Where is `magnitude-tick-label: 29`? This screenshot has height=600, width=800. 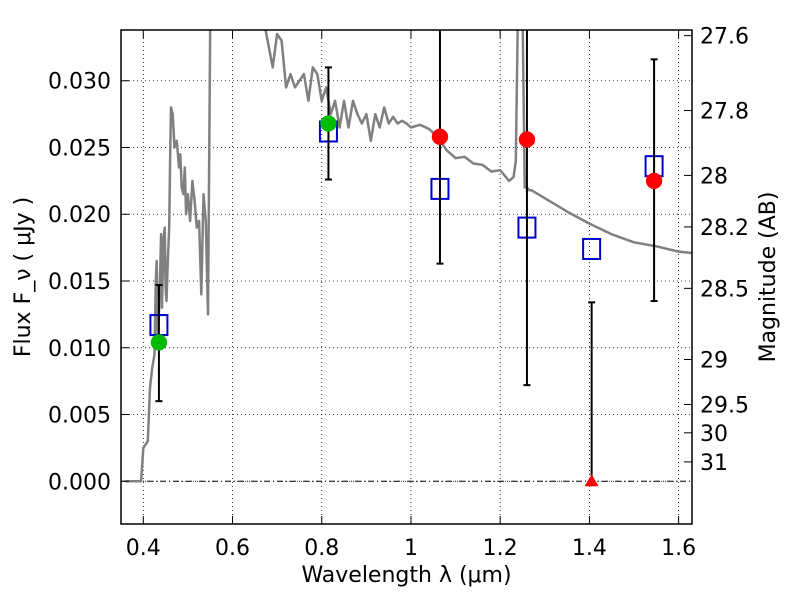
magnitude-tick-label: 29 is located at coordinates (714, 361).